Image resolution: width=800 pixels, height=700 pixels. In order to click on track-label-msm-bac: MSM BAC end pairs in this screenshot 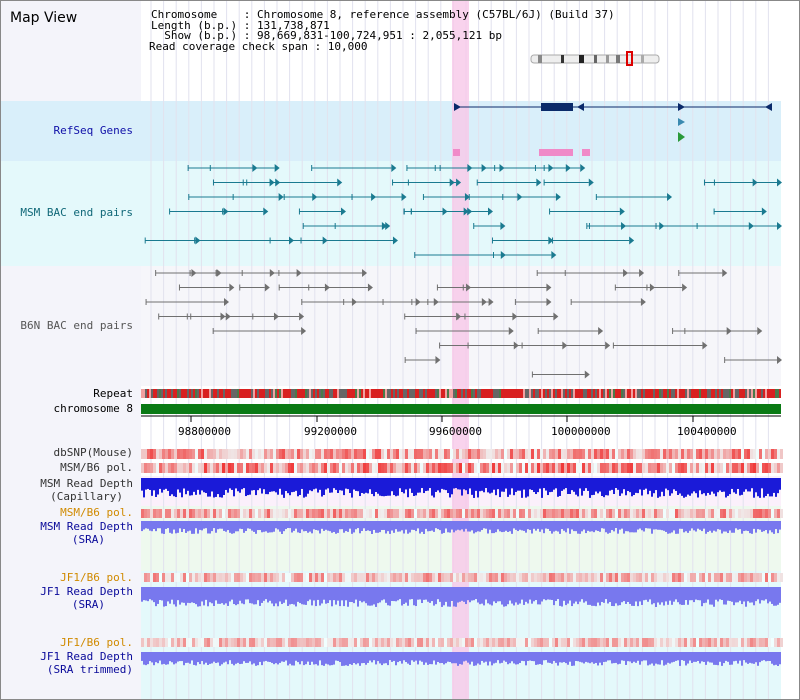, I will do `click(76, 212)`.